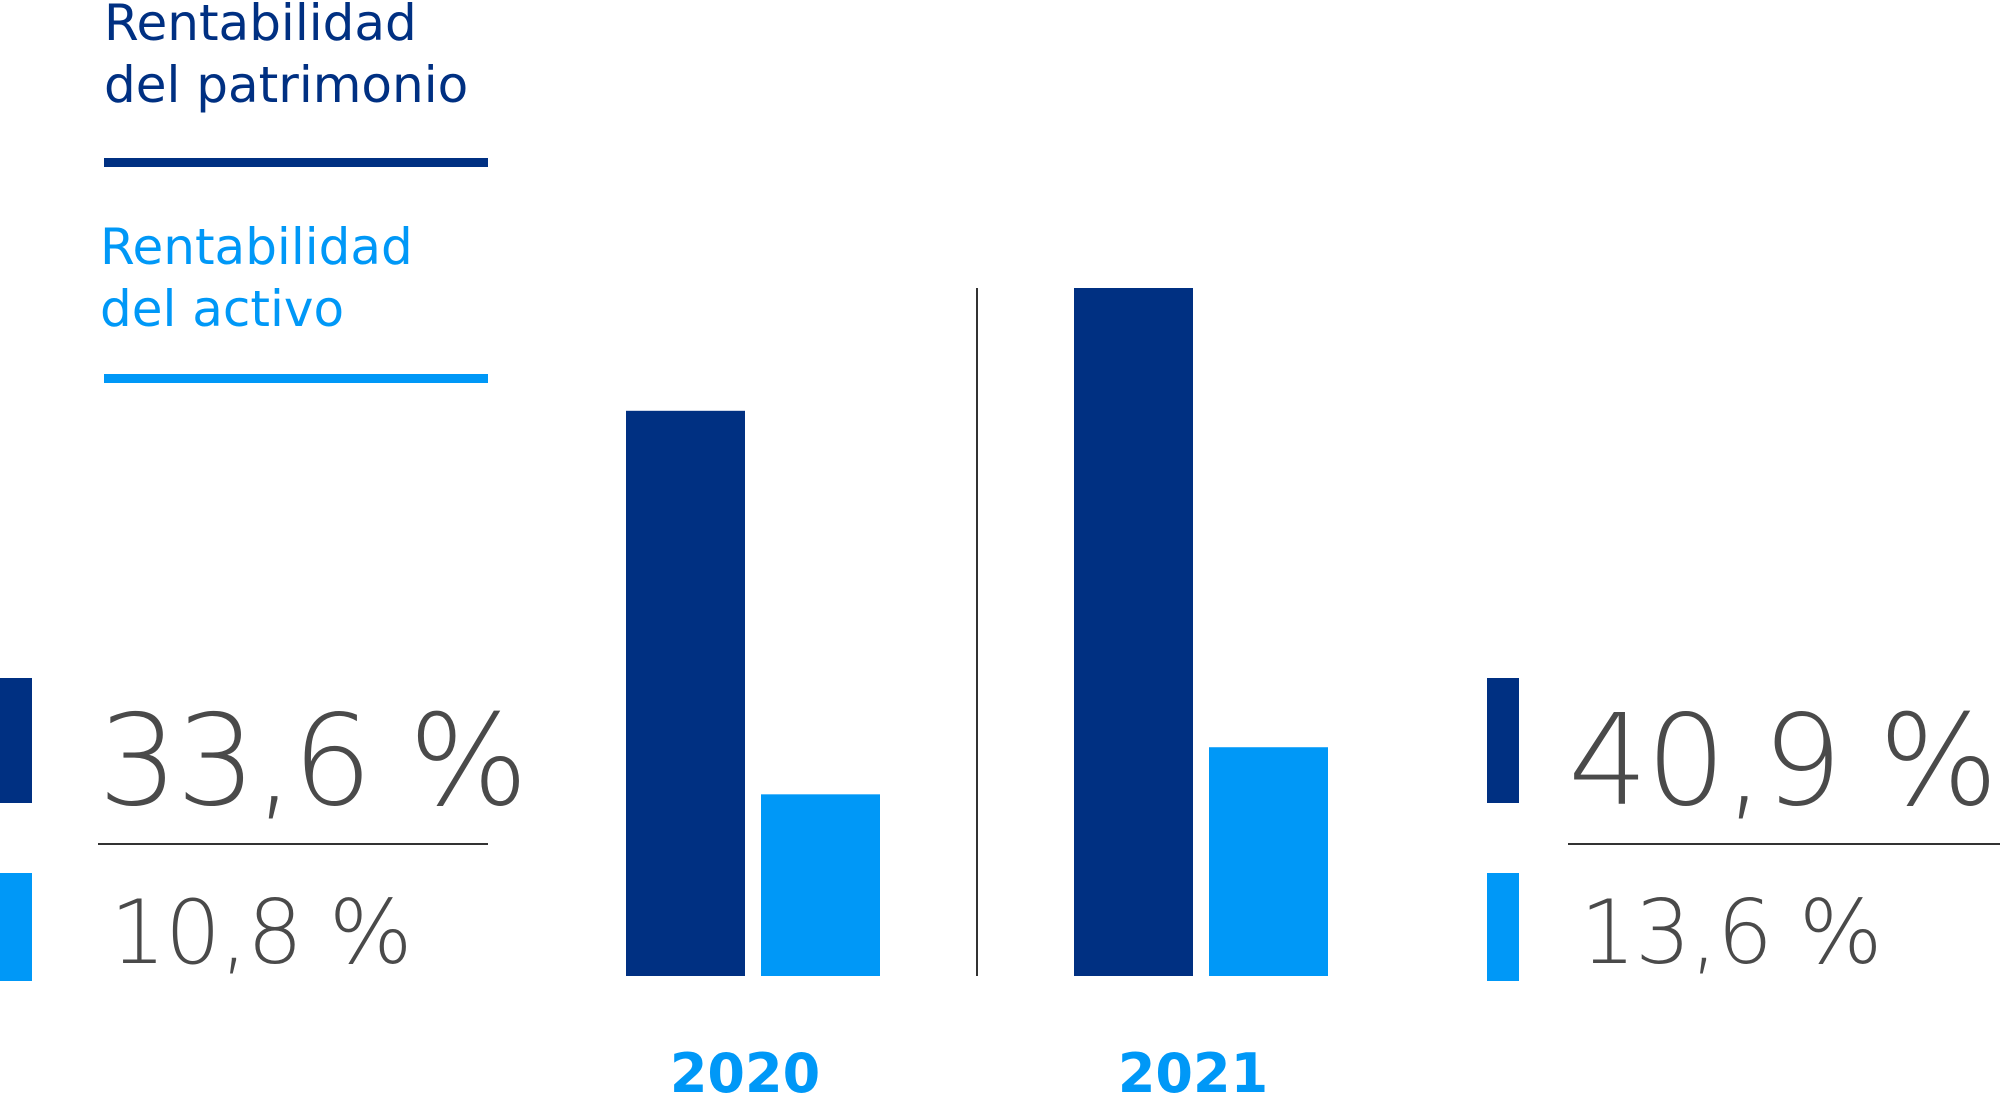 This screenshot has height=1105, width=2000. Describe the element at coordinates (1784, 844) in the screenshot. I see `summary-divider-2021` at that location.